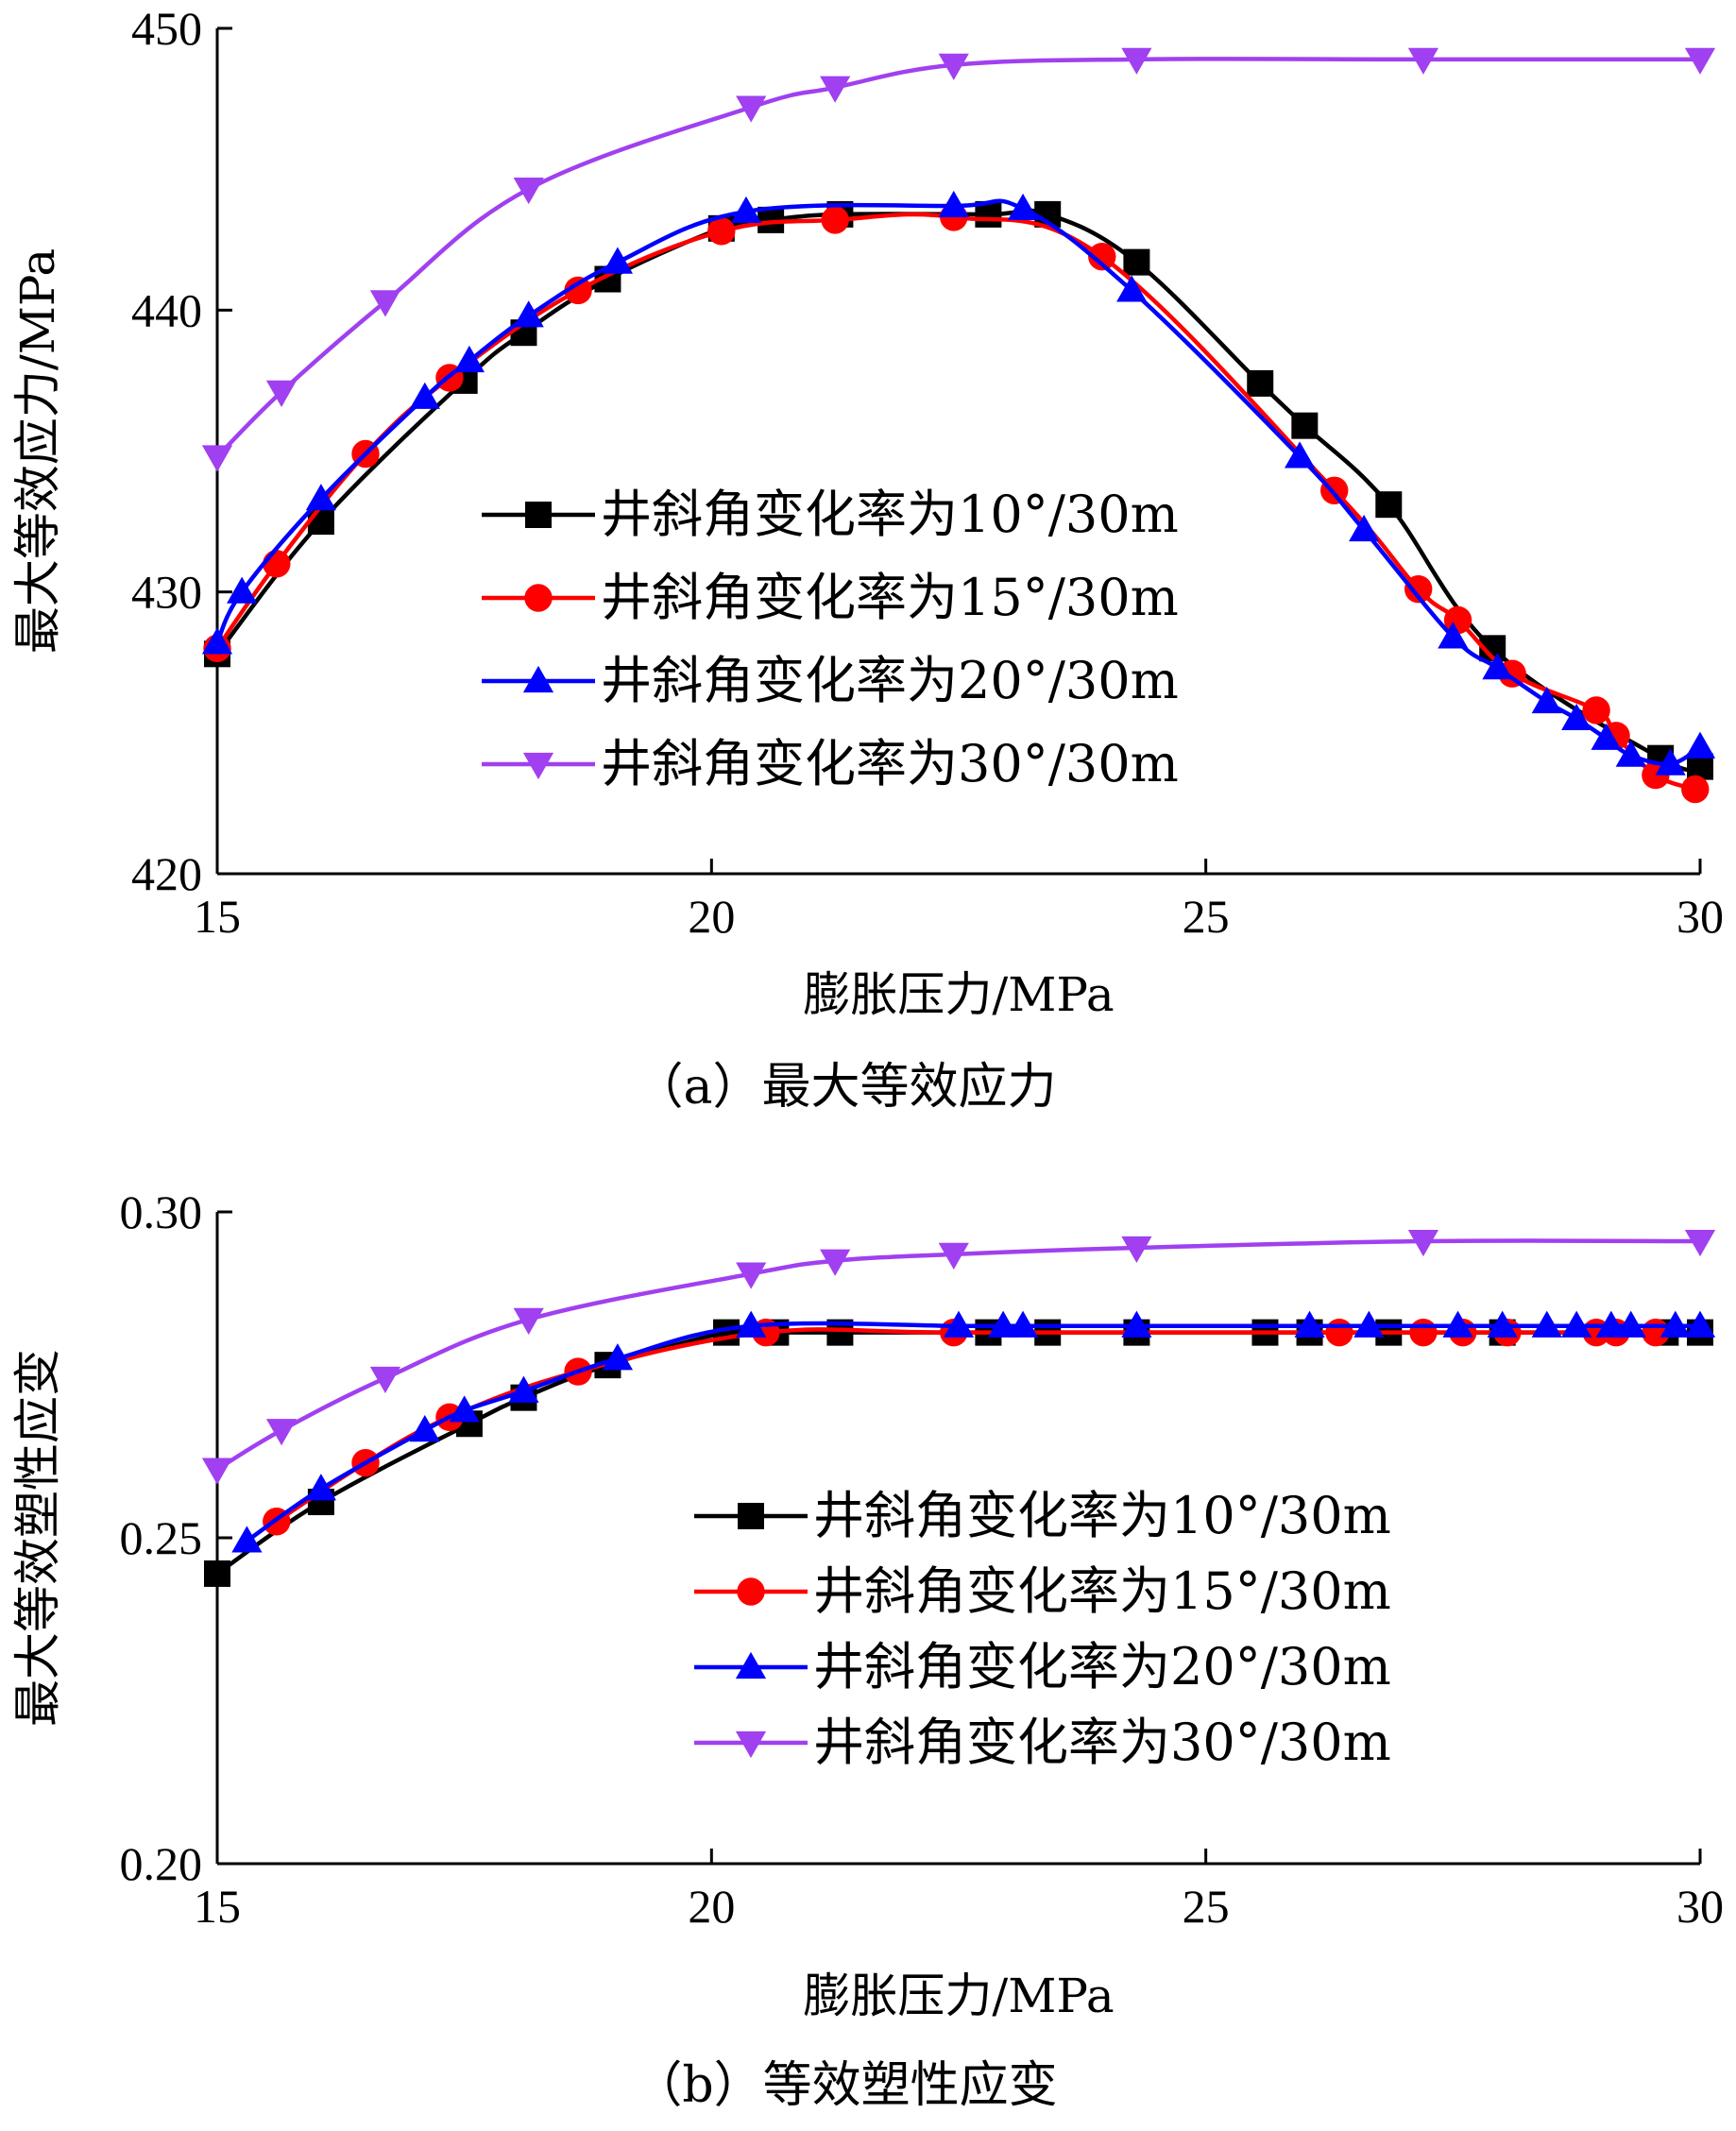 The image size is (1736, 2131). What do you see at coordinates (845, 1088) in the screenshot?
I see `chart-caption: （a）最大等效应力` at bounding box center [845, 1088].